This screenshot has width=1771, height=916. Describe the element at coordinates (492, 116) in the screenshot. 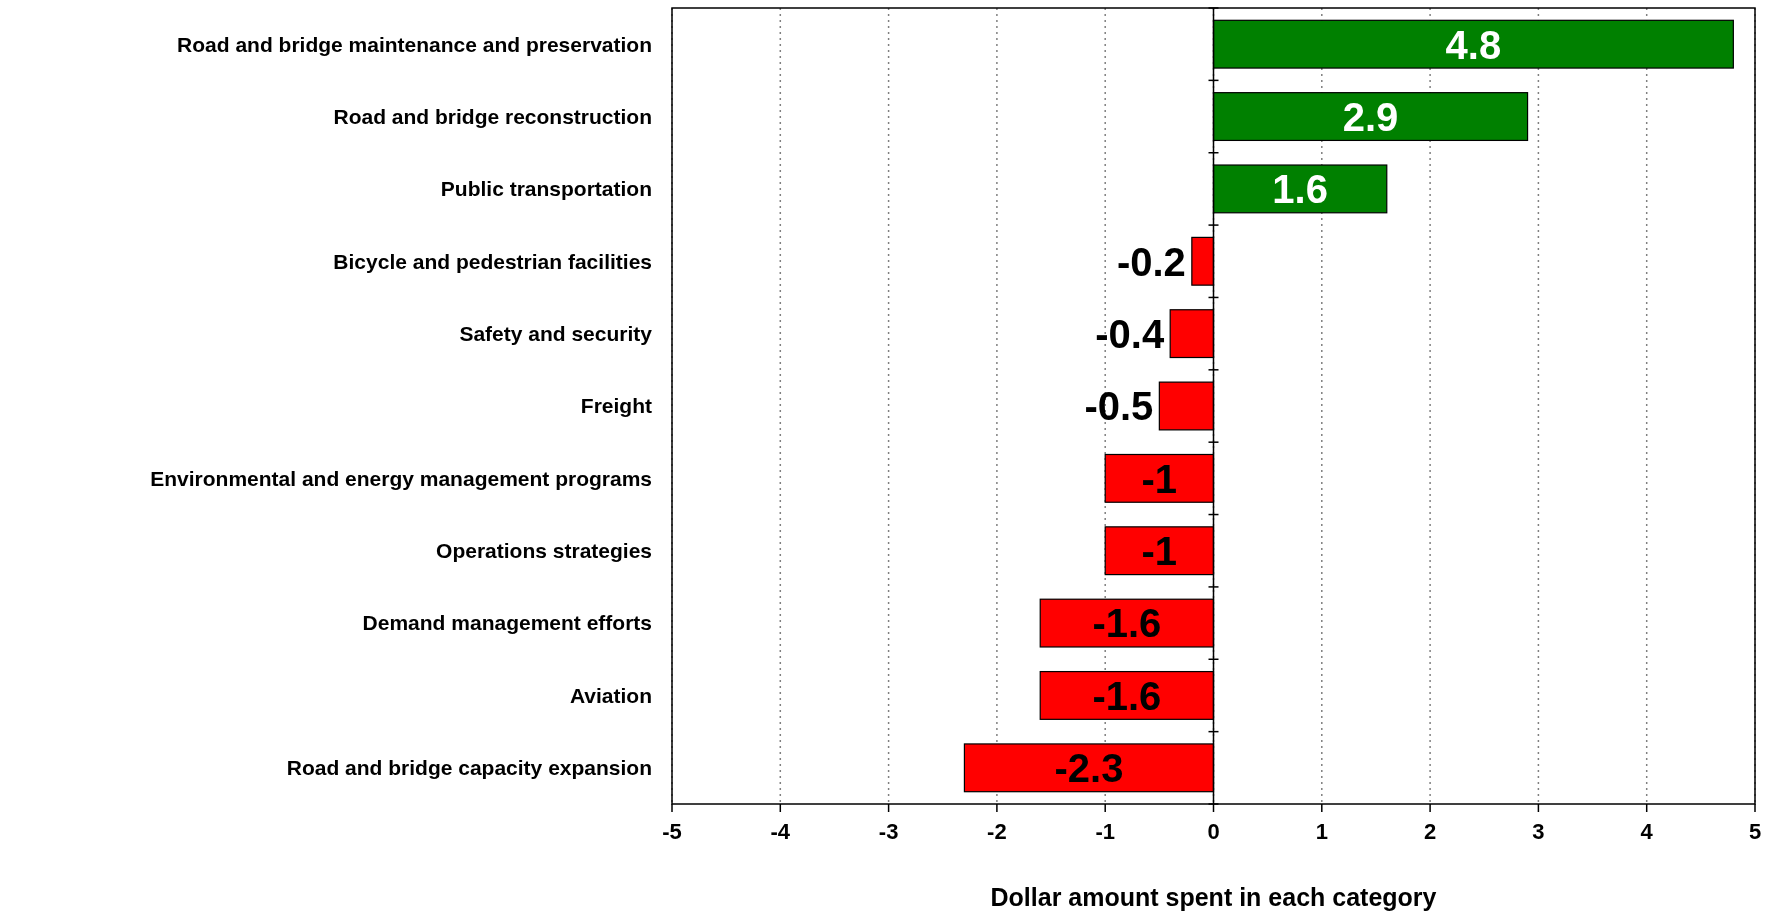

I see `y-tick-label: Road and bridge reconstruction` at that location.